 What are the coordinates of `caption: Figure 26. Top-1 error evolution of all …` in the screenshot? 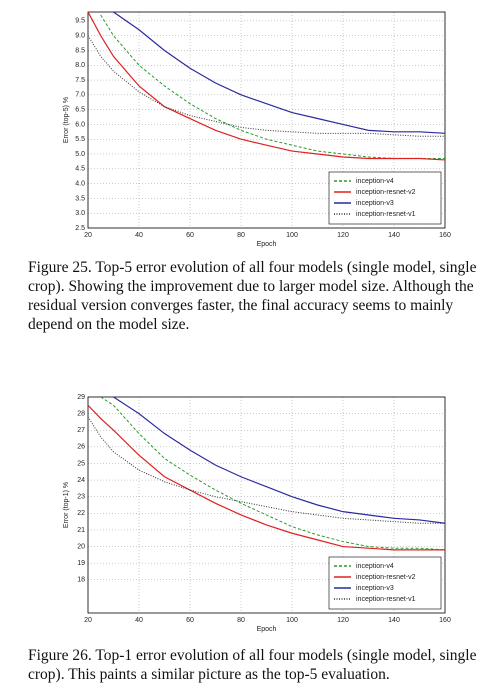 It's located at (252, 665).